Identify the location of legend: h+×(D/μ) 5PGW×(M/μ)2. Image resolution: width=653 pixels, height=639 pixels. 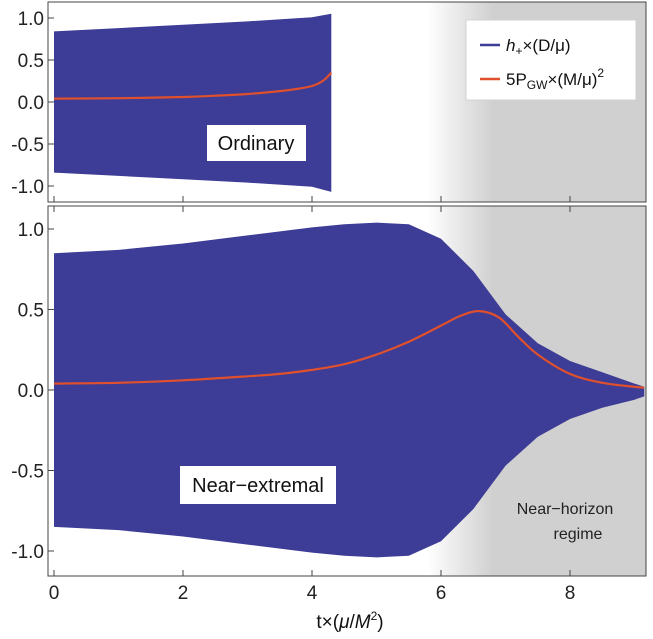
(551, 60).